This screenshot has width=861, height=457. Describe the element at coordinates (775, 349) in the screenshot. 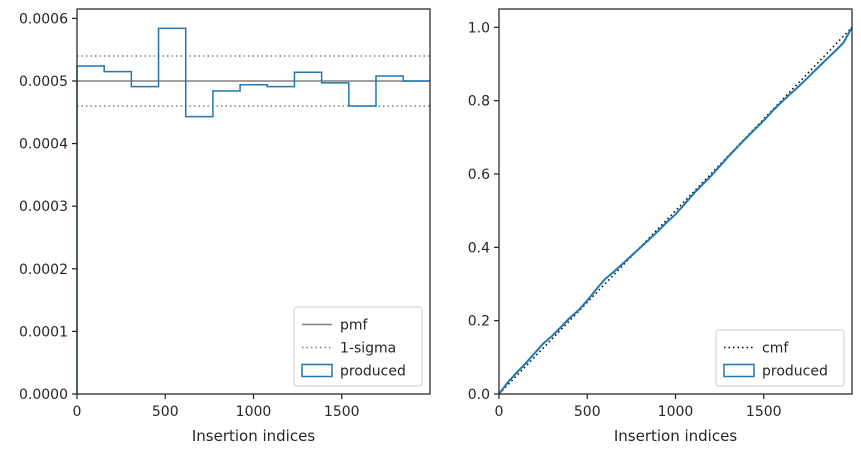

I see `legend-label-cmf: cmf` at that location.